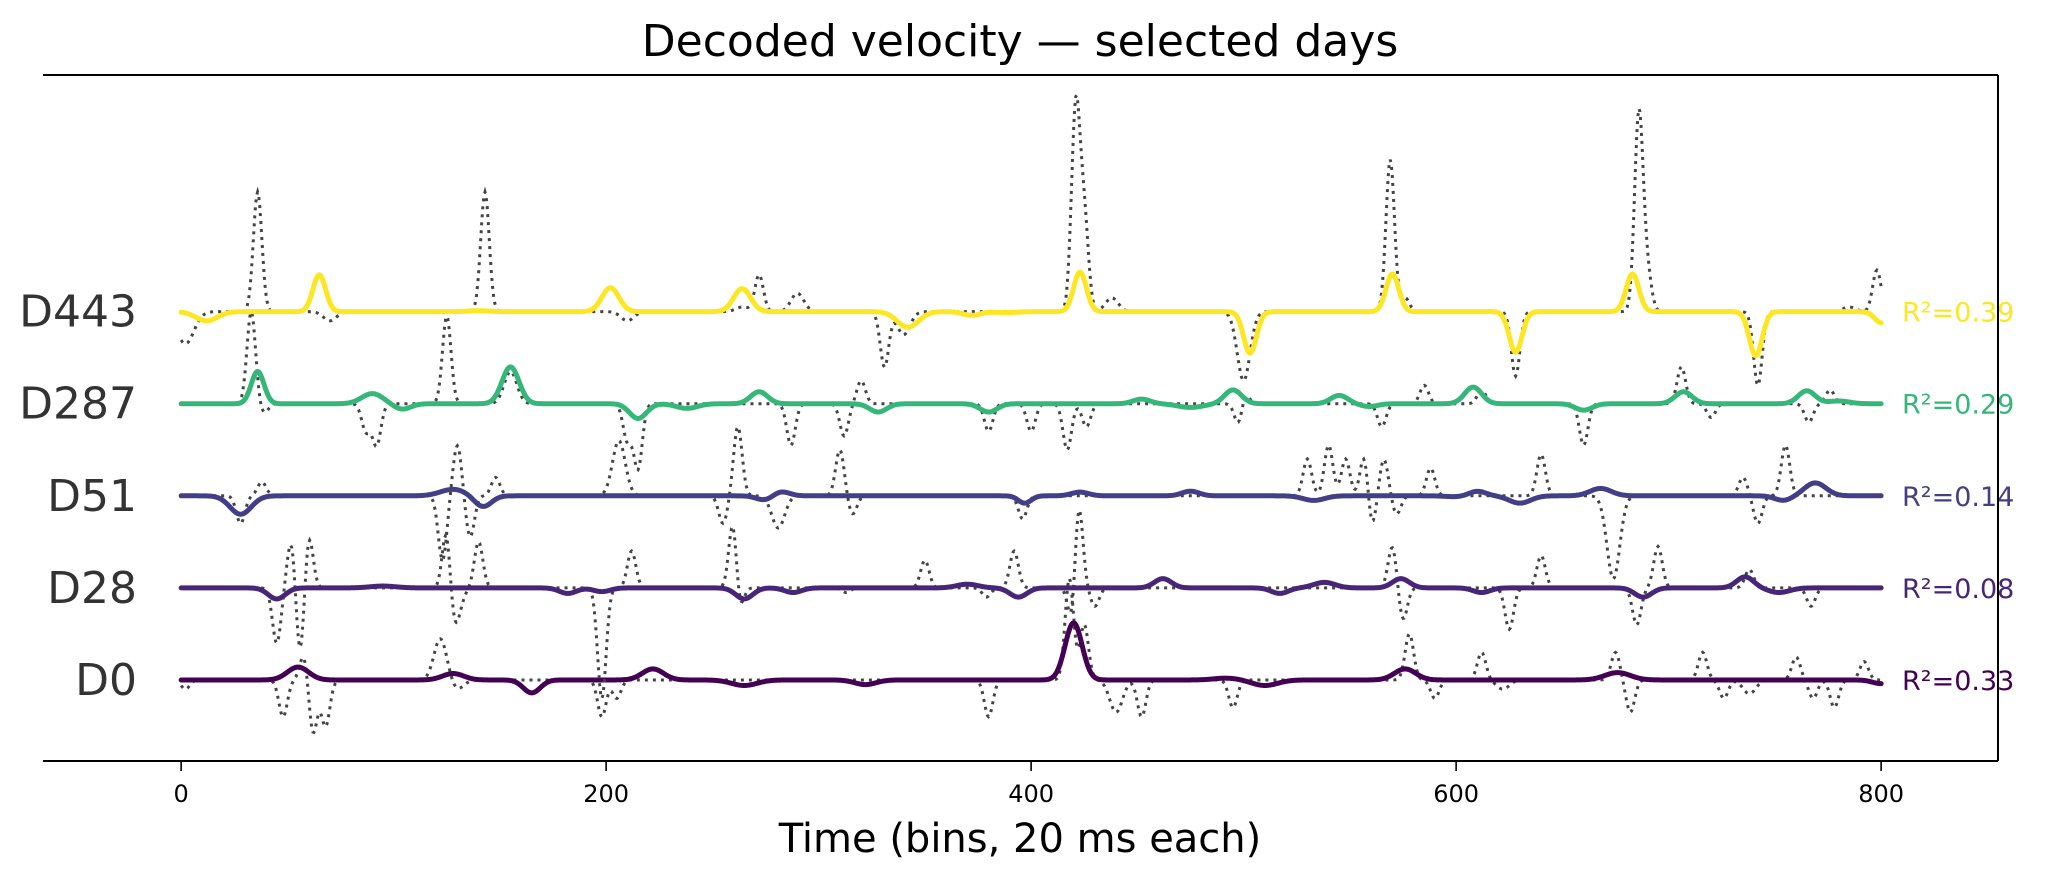 This screenshot has height=883, width=2048. Describe the element at coordinates (1031, 588) in the screenshot. I see `decoded-velocity-line-d28` at that location.